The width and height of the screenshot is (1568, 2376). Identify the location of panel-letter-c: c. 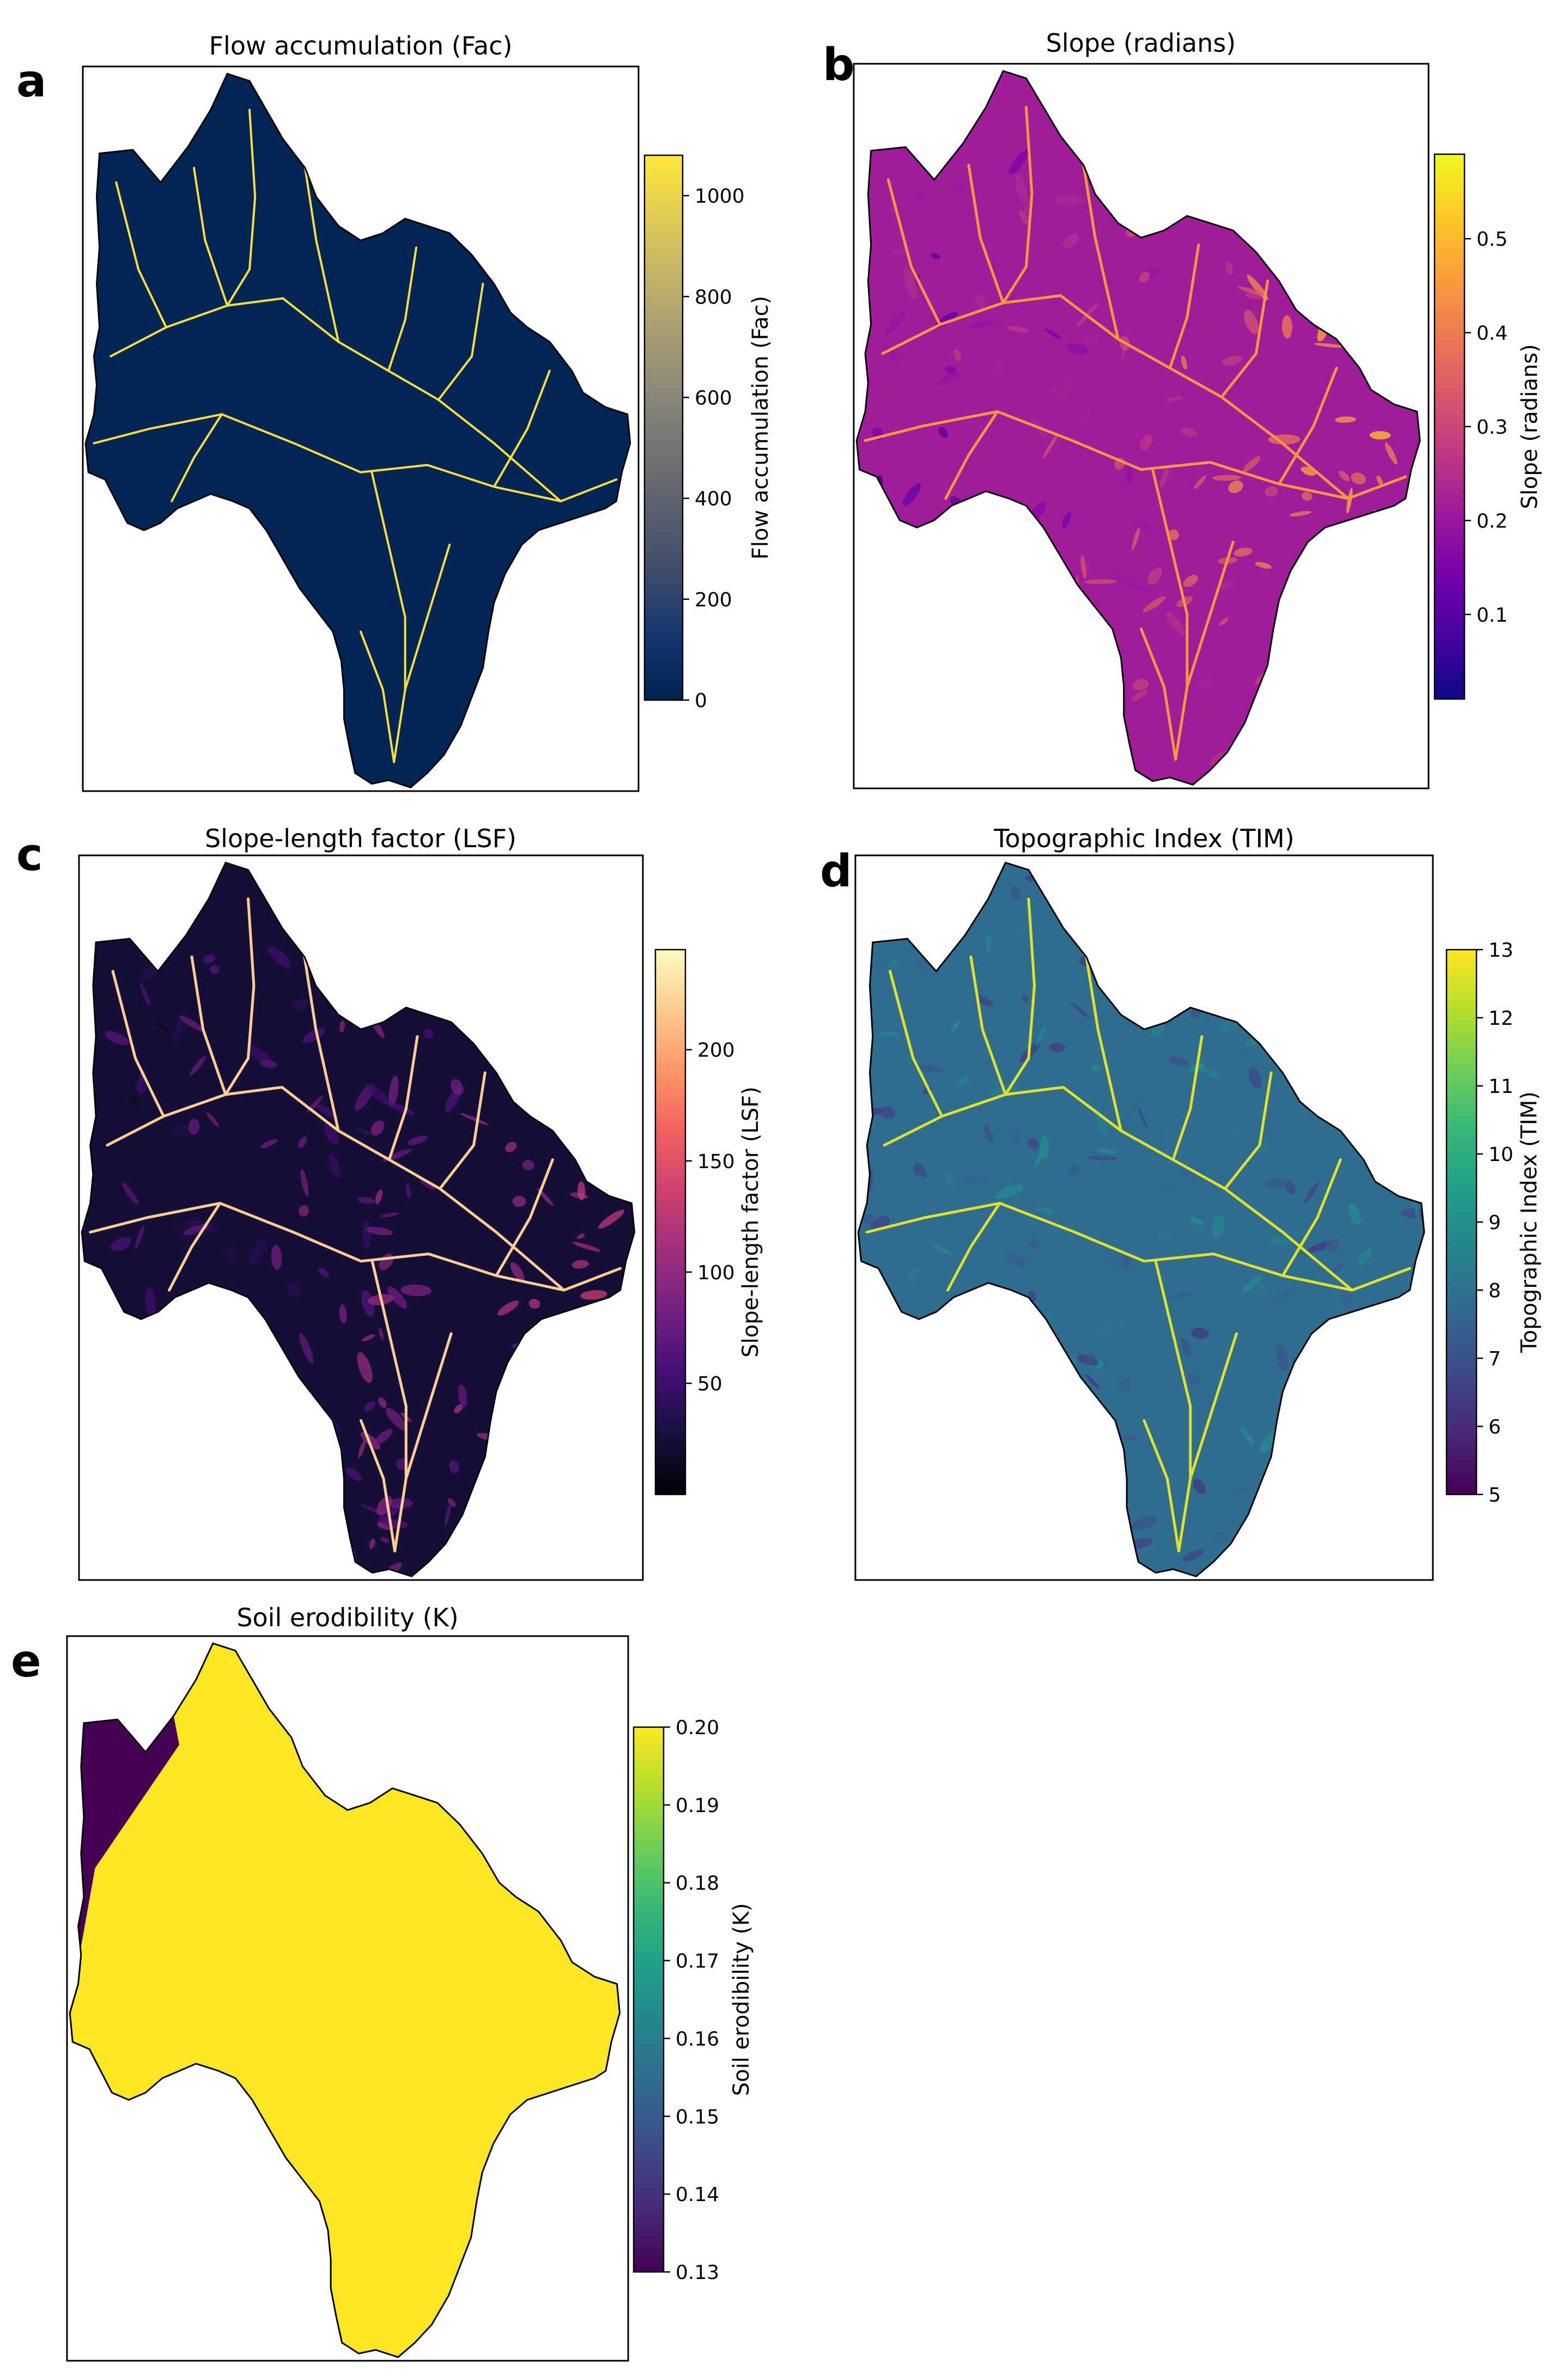
(29, 855).